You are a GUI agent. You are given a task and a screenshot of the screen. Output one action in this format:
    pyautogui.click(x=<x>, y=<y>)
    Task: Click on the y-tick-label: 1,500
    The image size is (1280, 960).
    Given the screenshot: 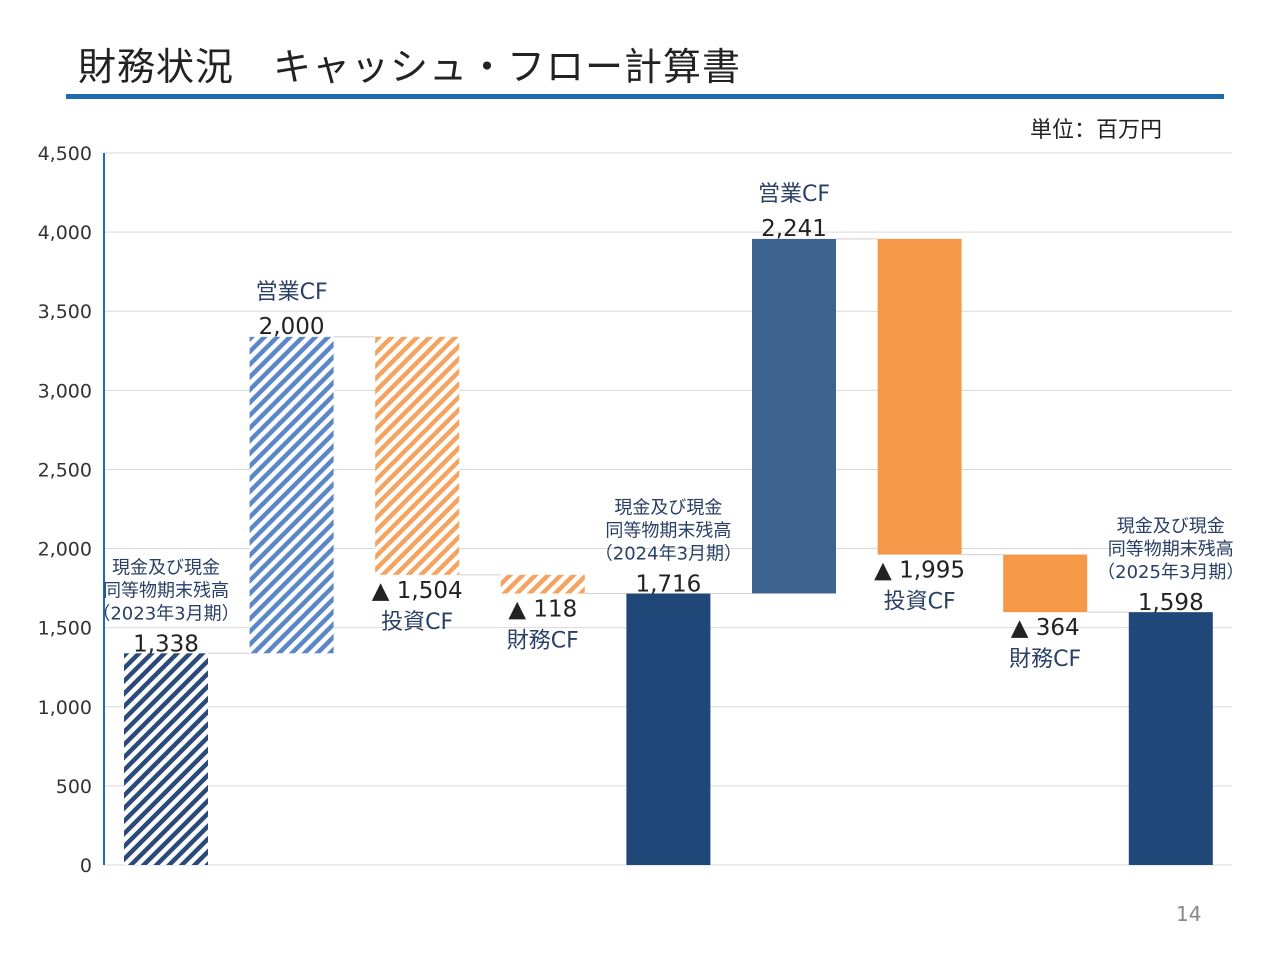 What is the action you would take?
    pyautogui.click(x=65, y=629)
    